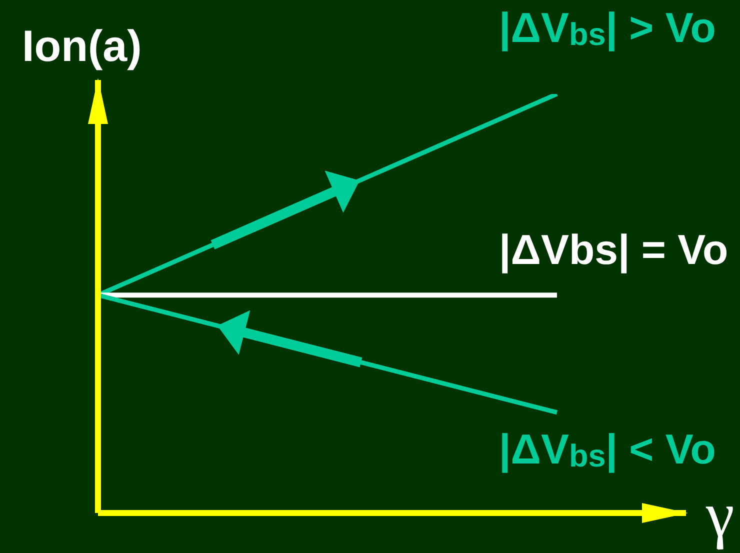 Image resolution: width=740 pixels, height=553 pixels. I want to click on x-axis-title: γ, so click(719, 514).